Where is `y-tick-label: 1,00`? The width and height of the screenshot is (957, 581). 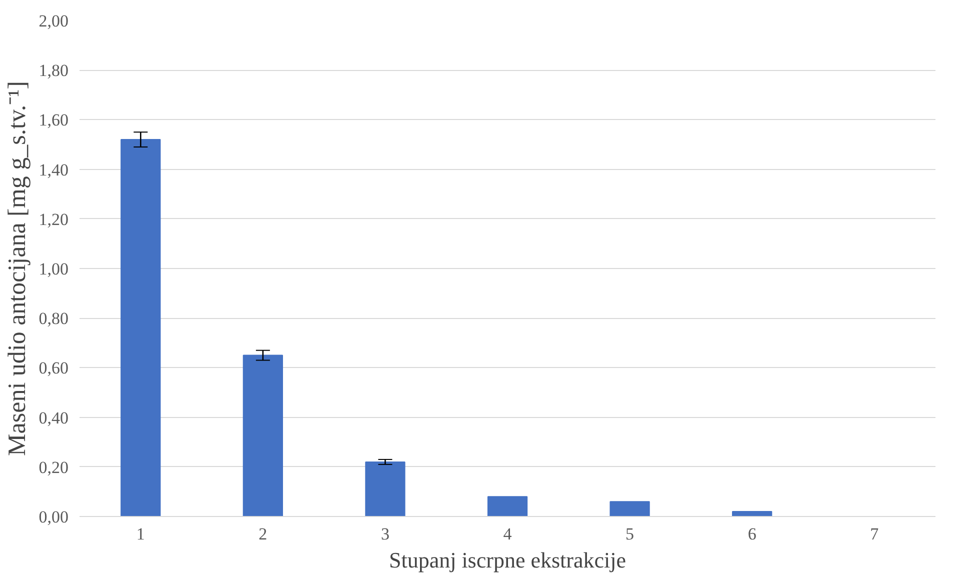 y-tick-label: 1,00 is located at coordinates (53, 269).